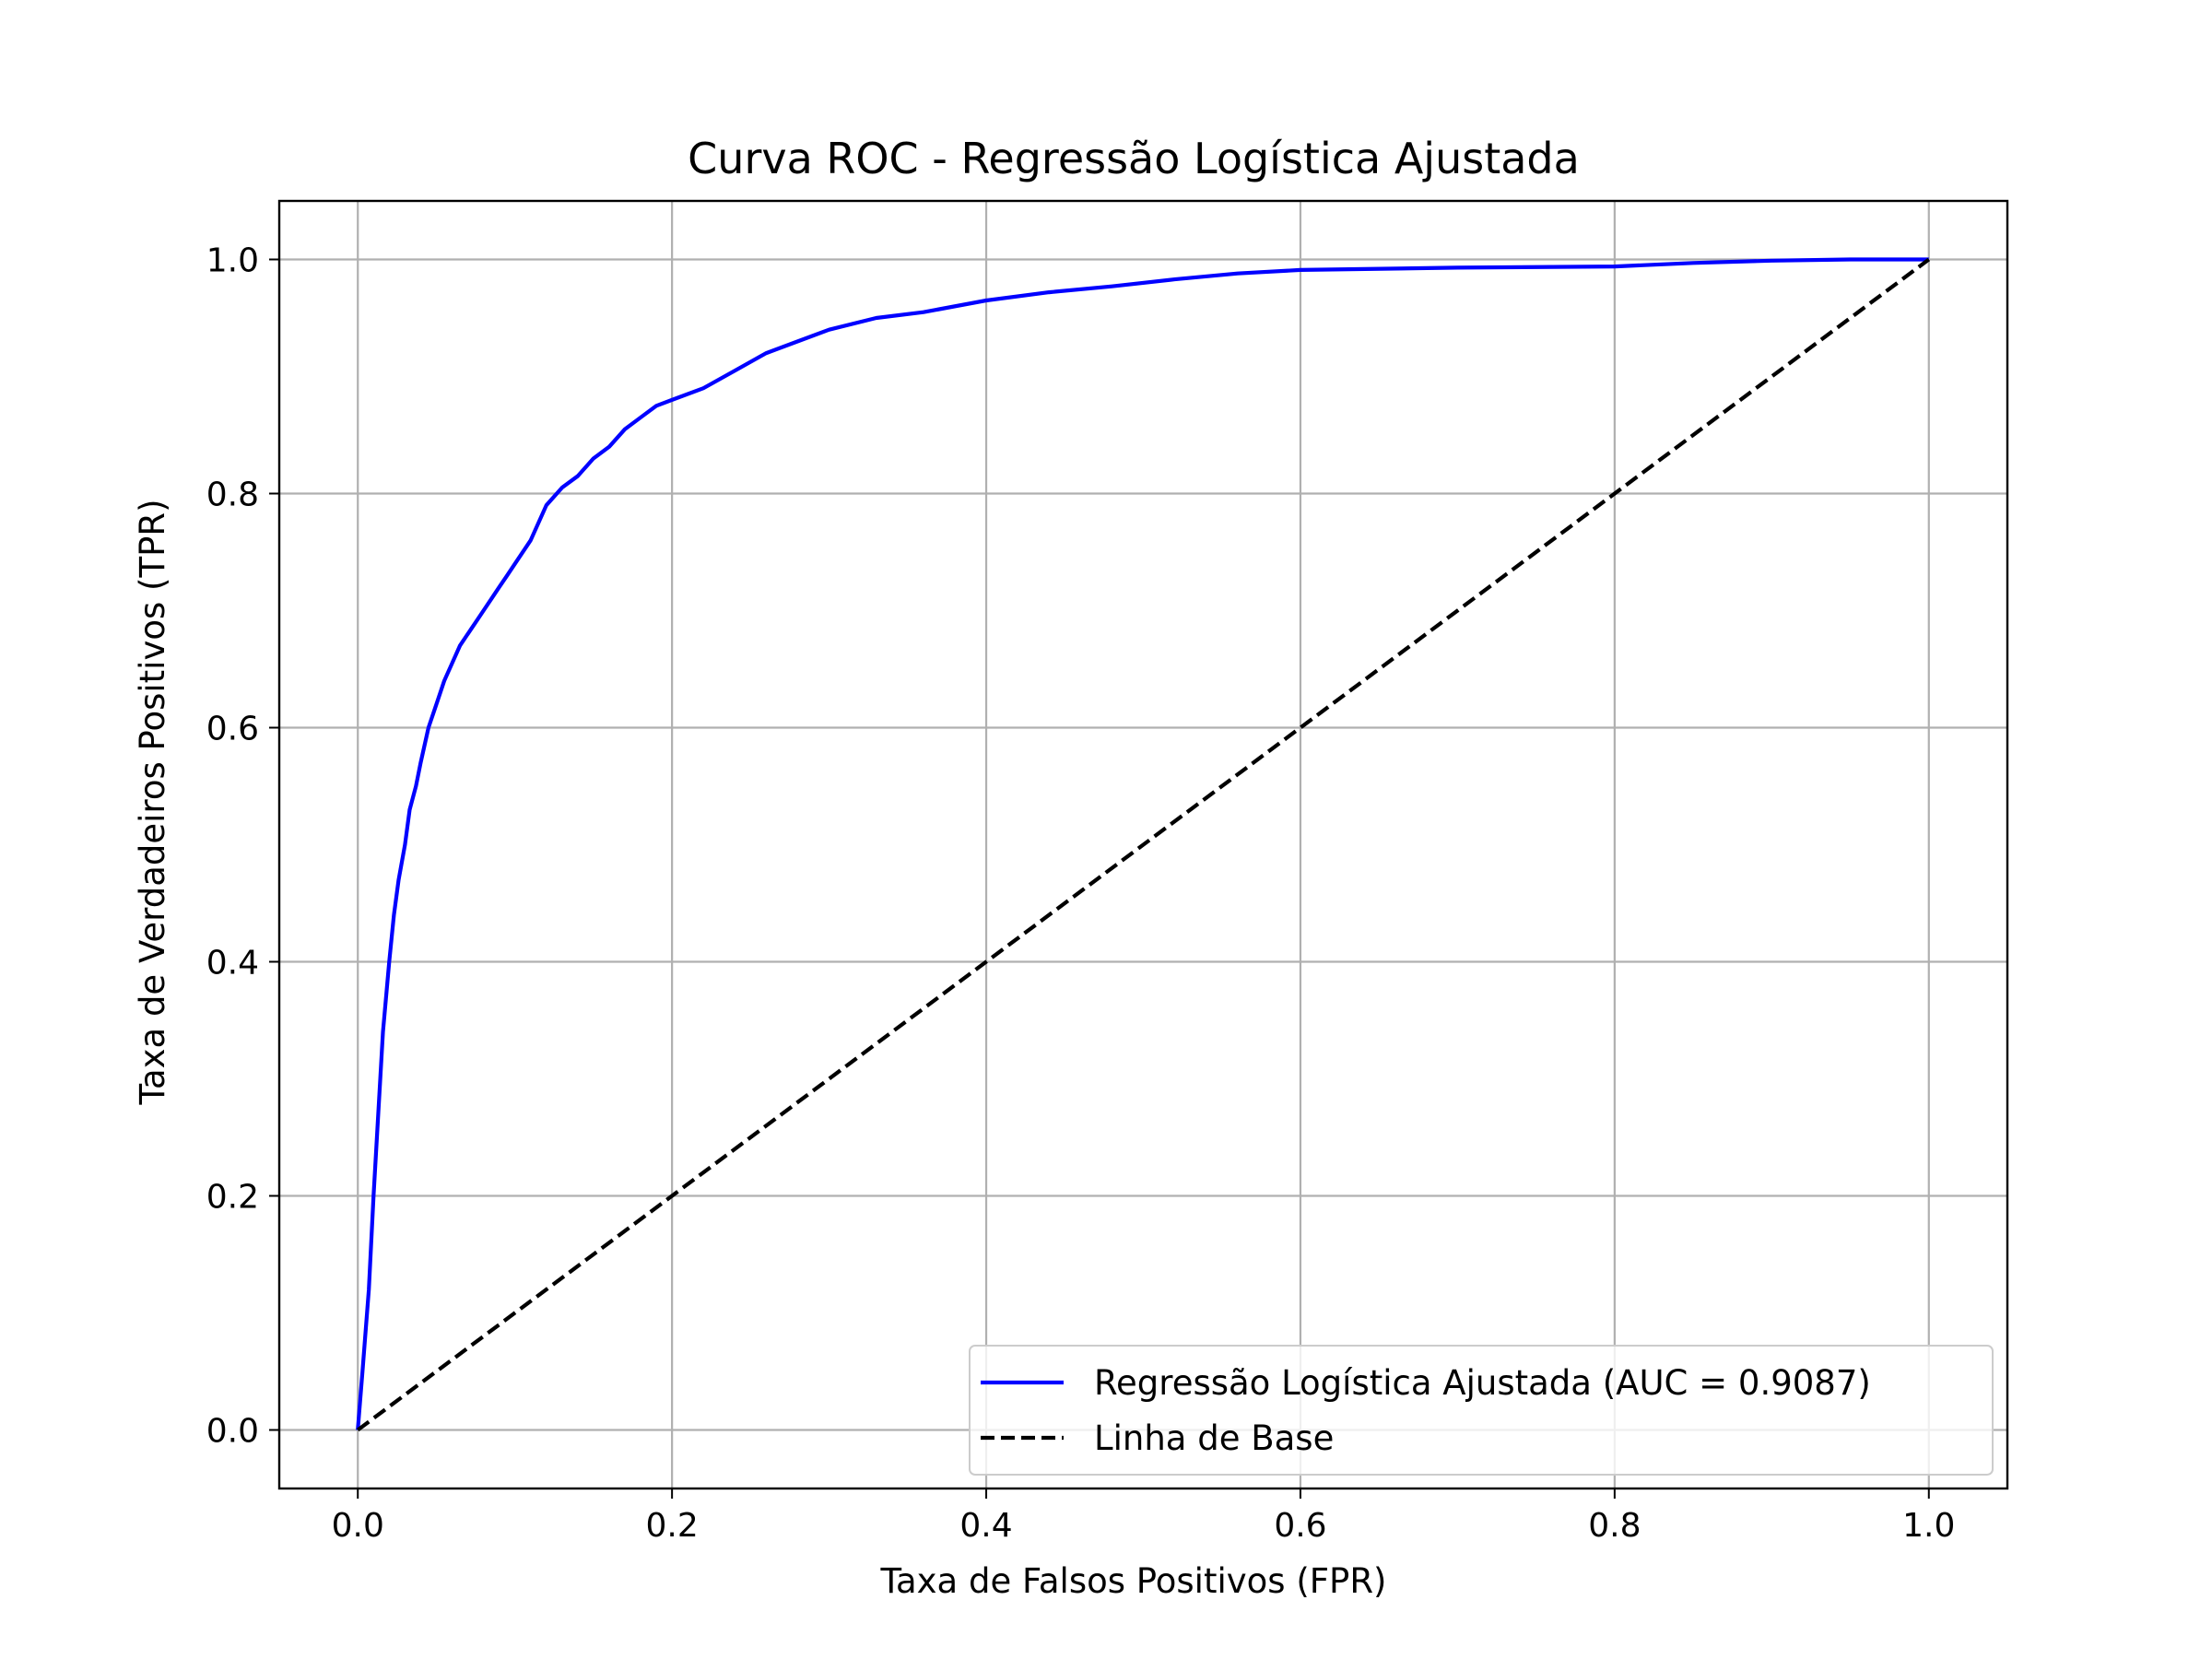  I want to click on x-tick-label: 0.6, so click(1300, 1526).